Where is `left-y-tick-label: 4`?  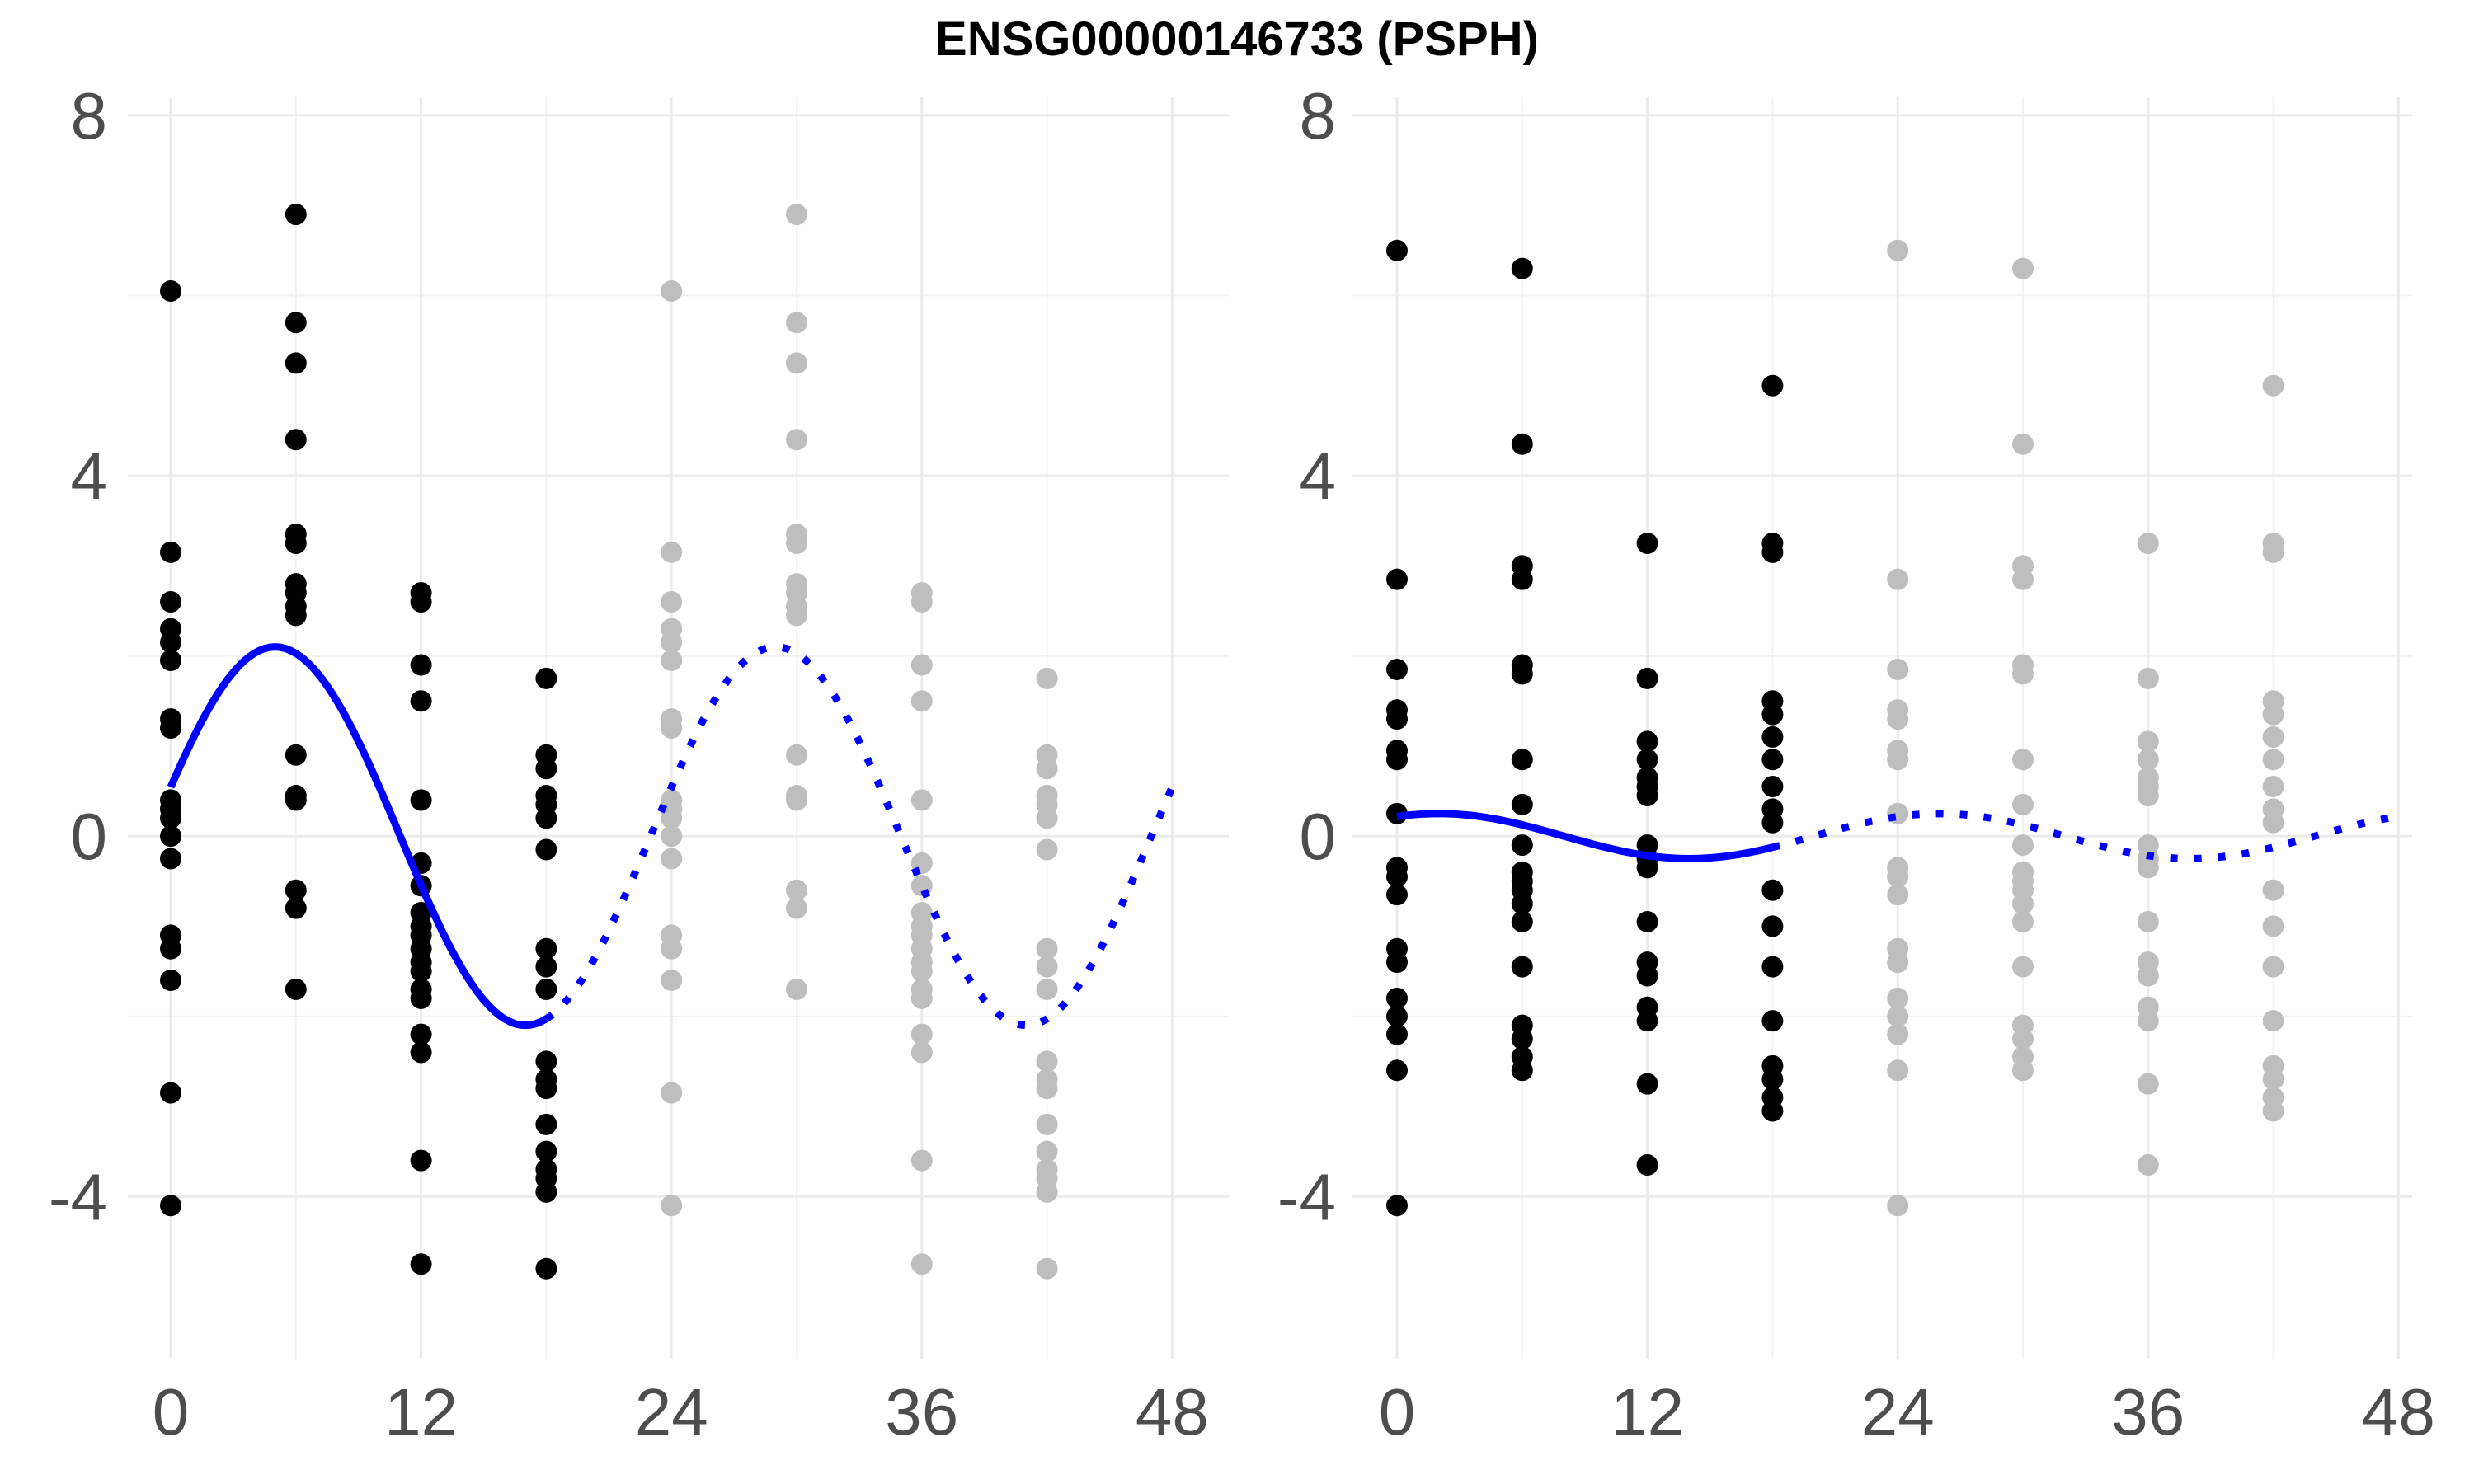 left-y-tick-label: 4 is located at coordinates (89, 476).